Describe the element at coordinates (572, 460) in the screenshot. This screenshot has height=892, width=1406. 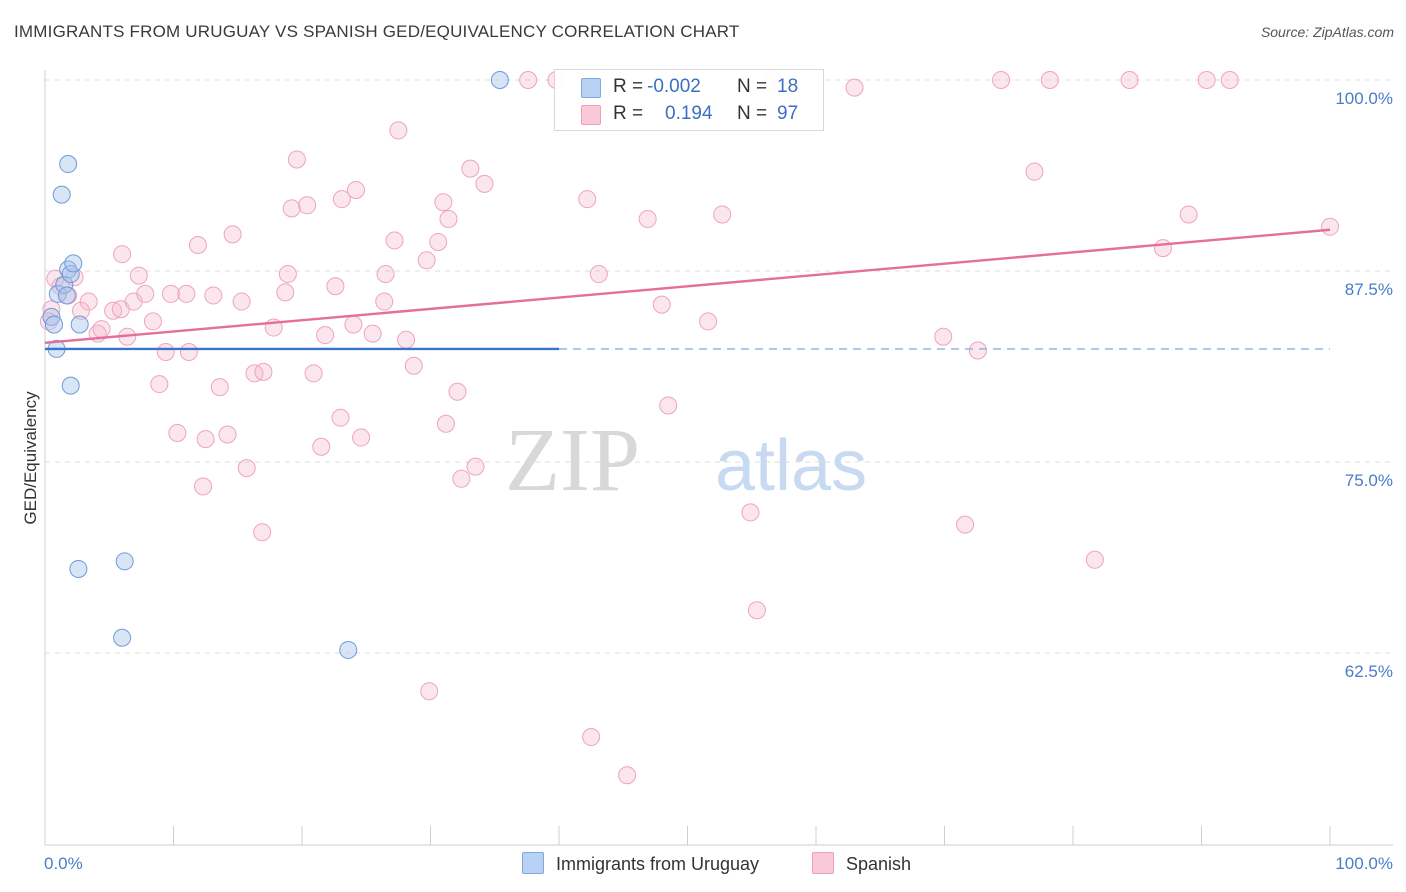
I see `watermark-zip: ZIP` at that location.